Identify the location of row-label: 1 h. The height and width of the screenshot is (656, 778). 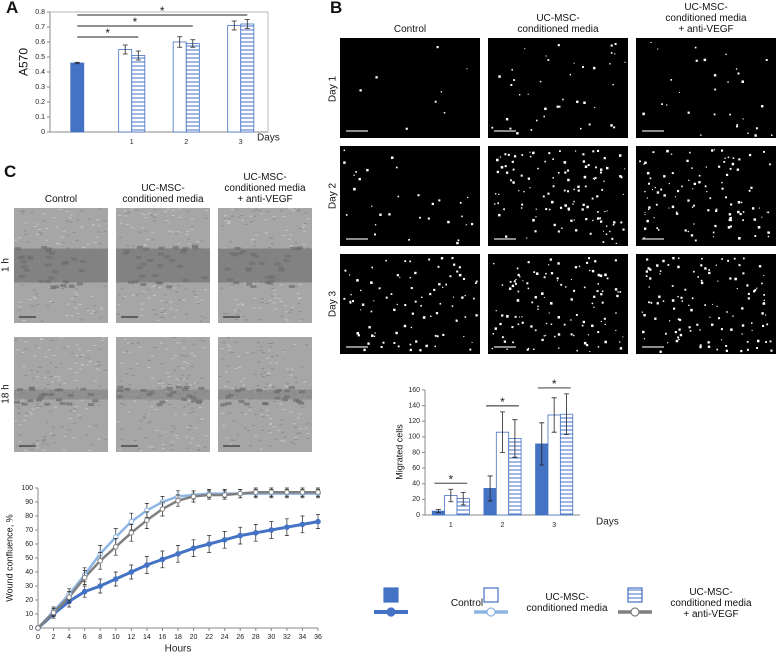
(6, 265).